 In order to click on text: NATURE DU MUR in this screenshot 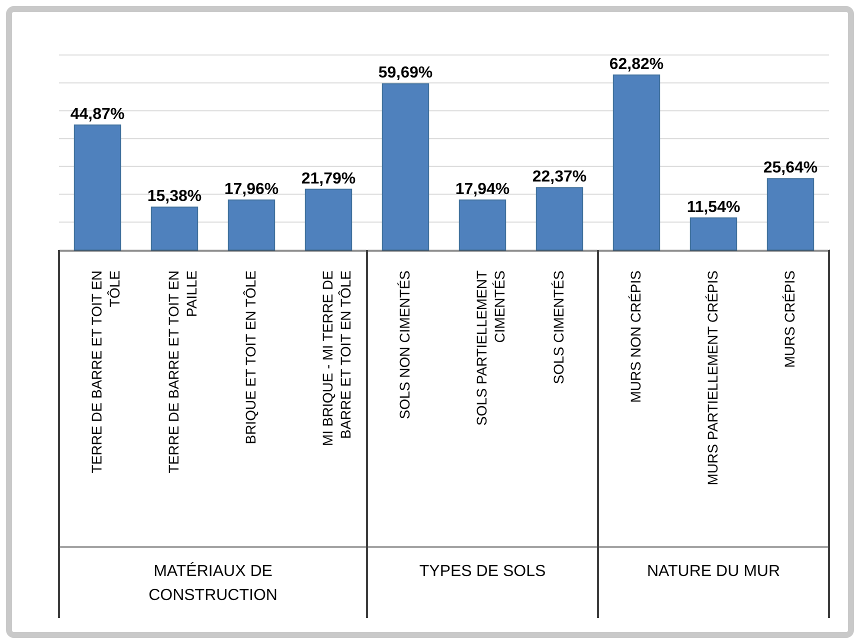, I will do `click(713, 571)`.